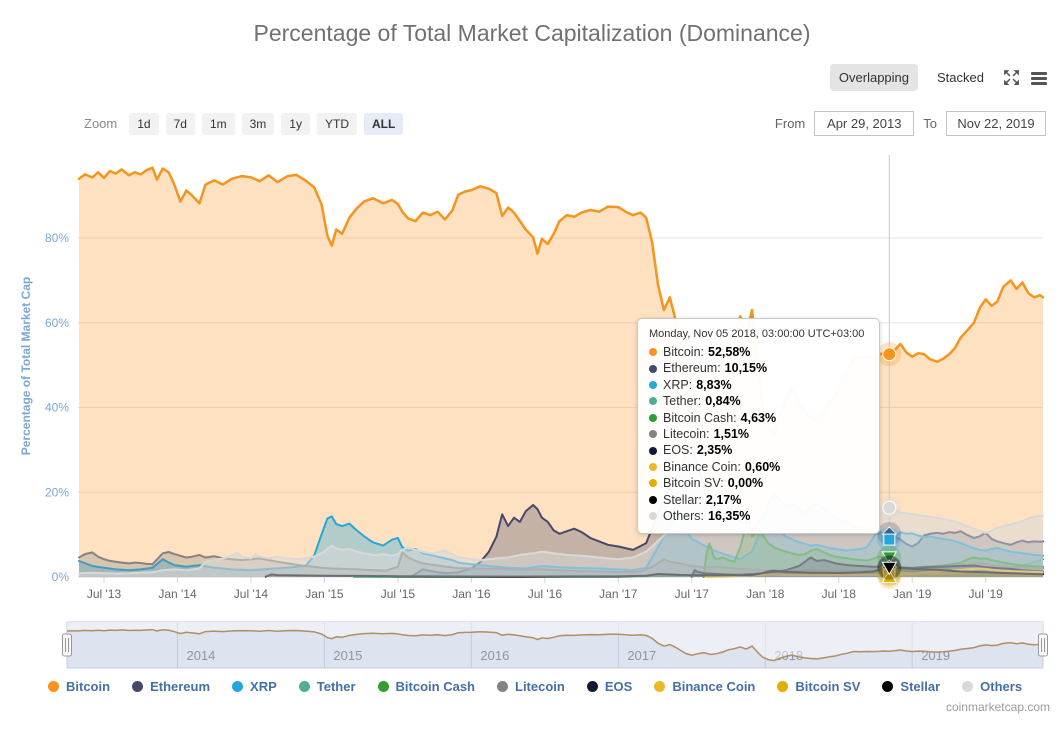 The image size is (1064, 732). Describe the element at coordinates (79, 686) in the screenshot. I see `legend-item-bitcoin: Bitcoin` at that location.